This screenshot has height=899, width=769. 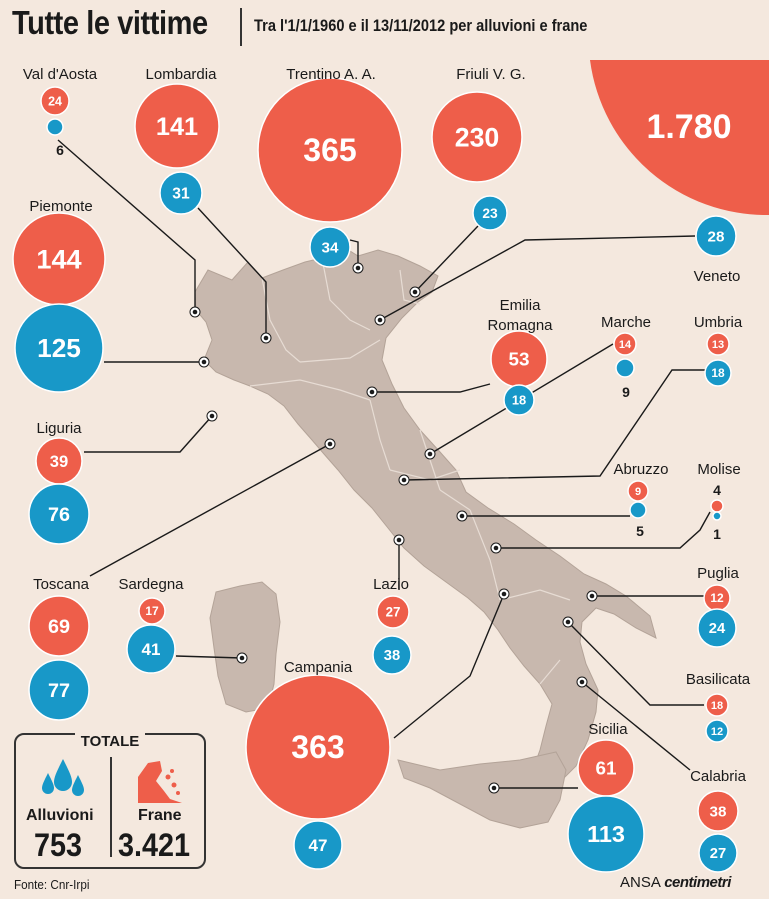 What do you see at coordinates (58, 259) in the screenshot?
I see `alluvioni-value-piemonte: 144` at bounding box center [58, 259].